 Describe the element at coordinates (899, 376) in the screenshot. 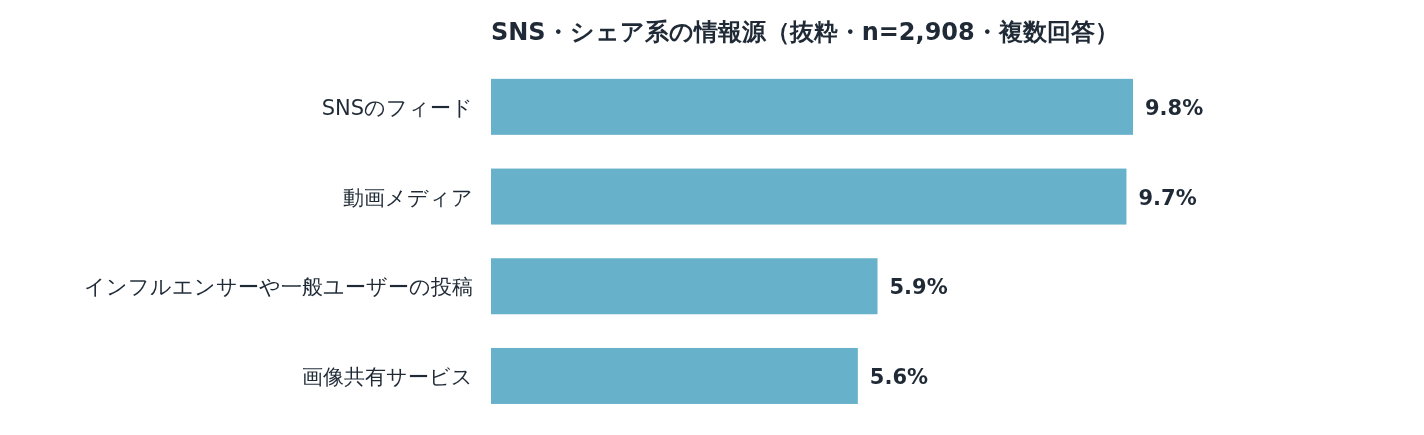

I see `data-label: 5.6%` at that location.